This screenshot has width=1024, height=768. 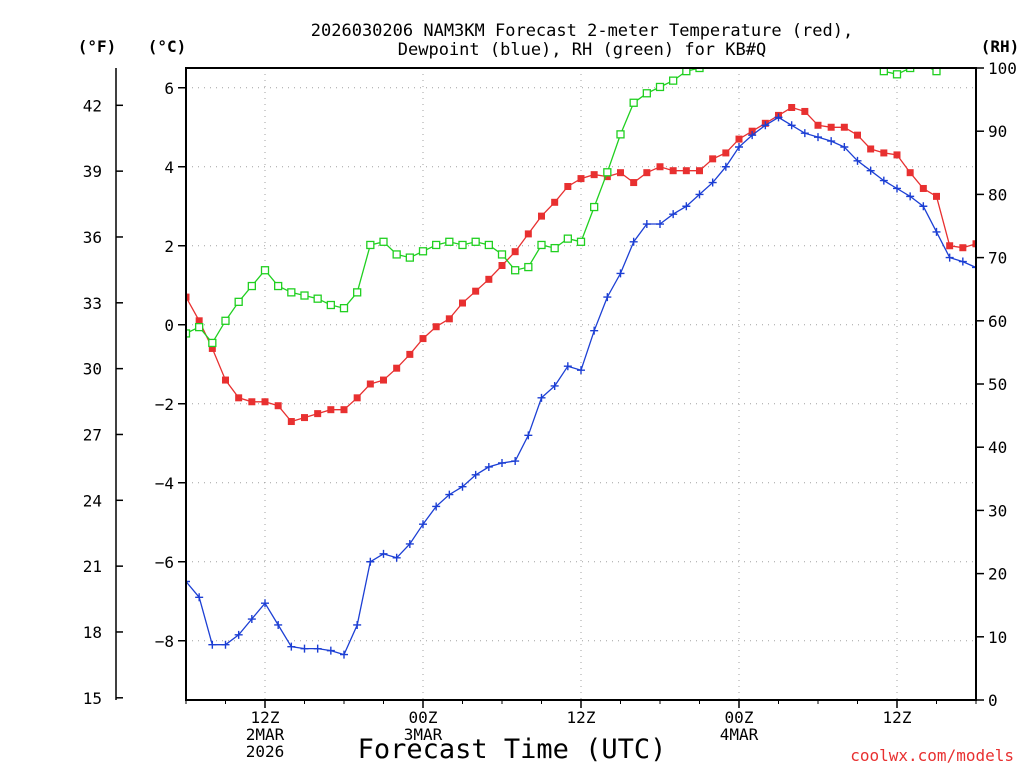 I want to click on x-axis-title: Forecast Time (UTC), so click(x=512, y=749).